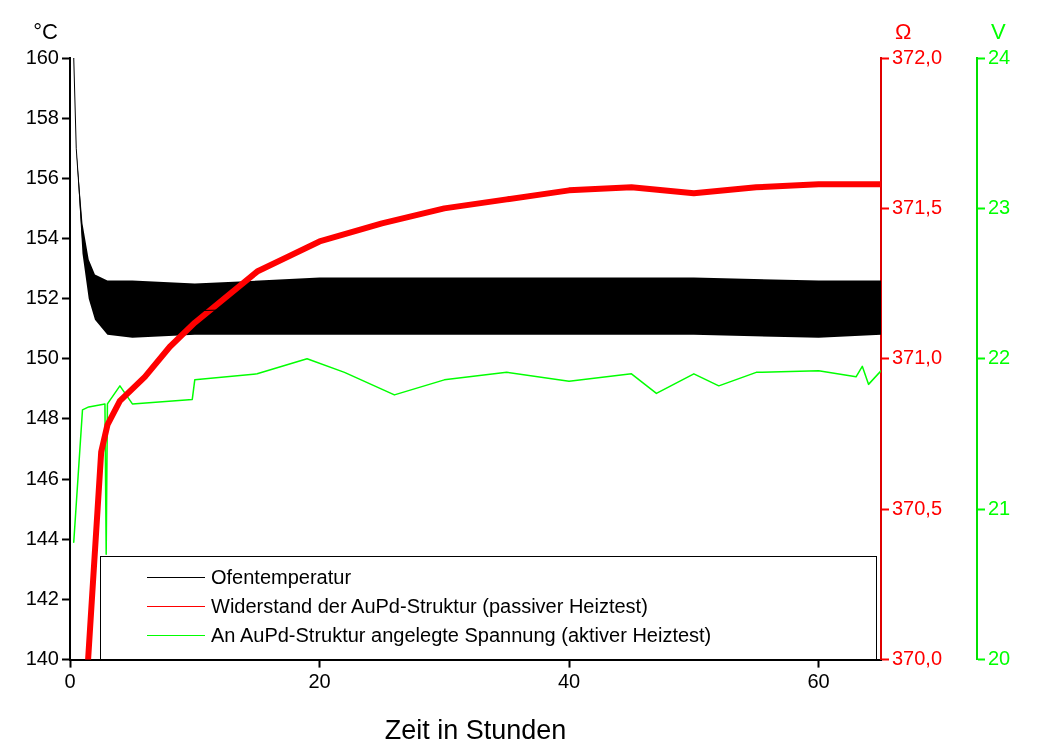 The image size is (1037, 754). Describe the element at coordinates (42, 658) in the screenshot. I see `y-tick-label: 140` at that location.